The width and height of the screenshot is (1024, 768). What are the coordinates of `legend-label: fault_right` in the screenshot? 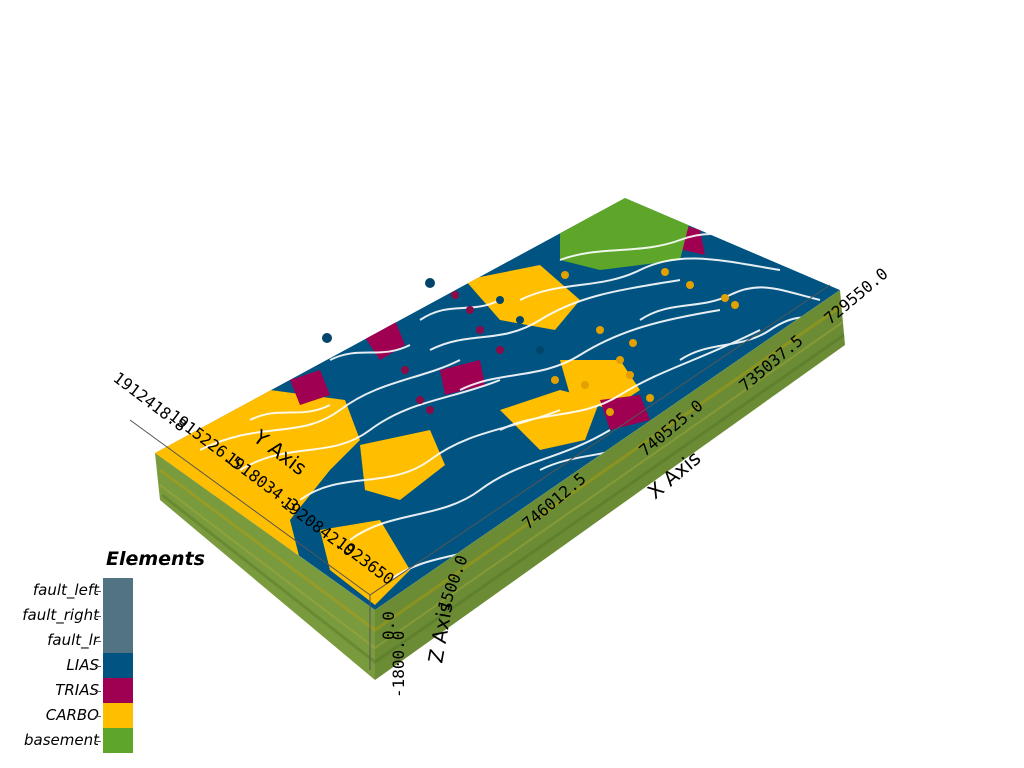 It's located at (60, 615).